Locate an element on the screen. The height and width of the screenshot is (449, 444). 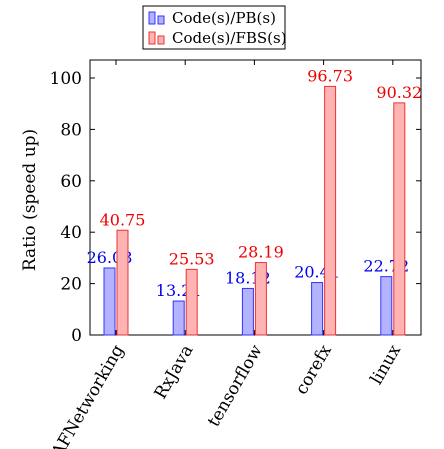
data-label-fbs: 28.19 is located at coordinates (261, 252).